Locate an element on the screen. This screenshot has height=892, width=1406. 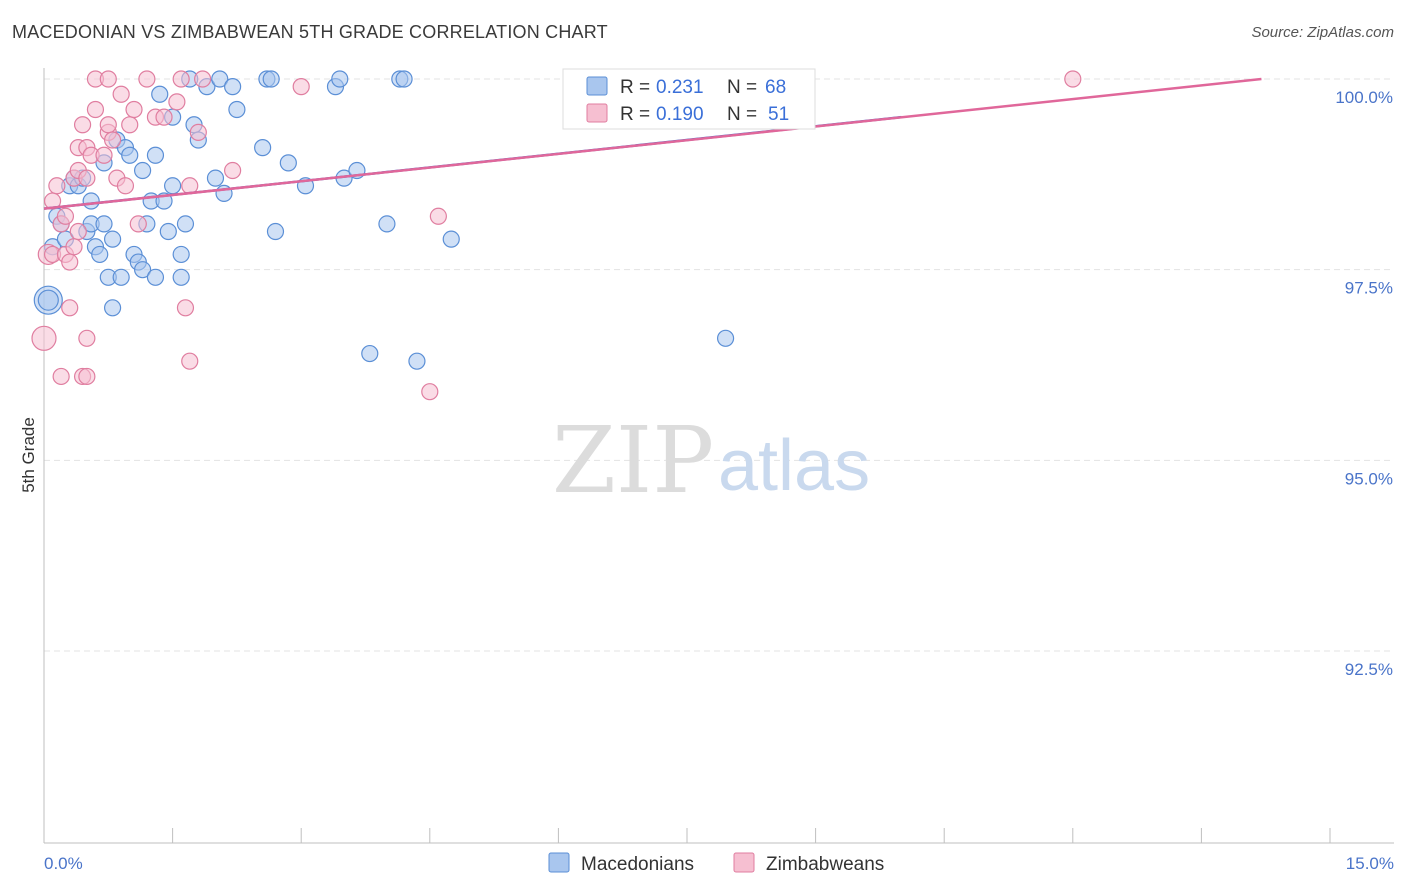
zimbabweans-trend-line is located at coordinates (652, 143).